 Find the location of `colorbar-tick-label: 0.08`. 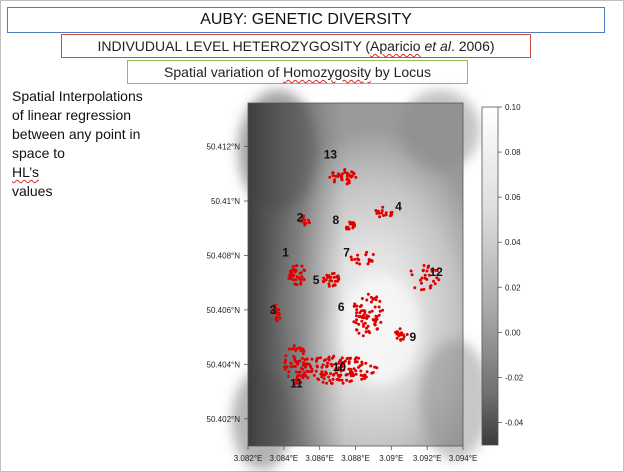

colorbar-tick-label: 0.08 is located at coordinates (513, 152).